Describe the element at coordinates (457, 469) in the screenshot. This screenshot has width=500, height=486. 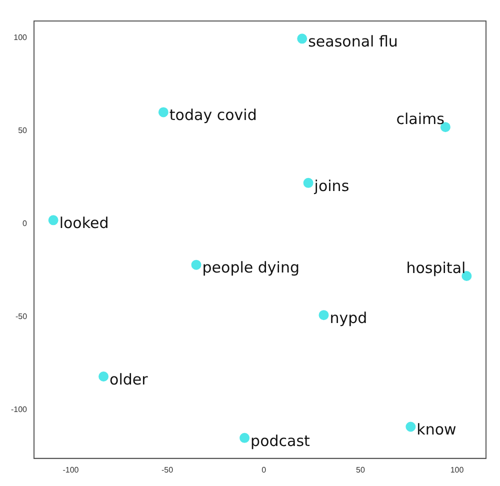
I see `x-tick-label: 100` at that location.